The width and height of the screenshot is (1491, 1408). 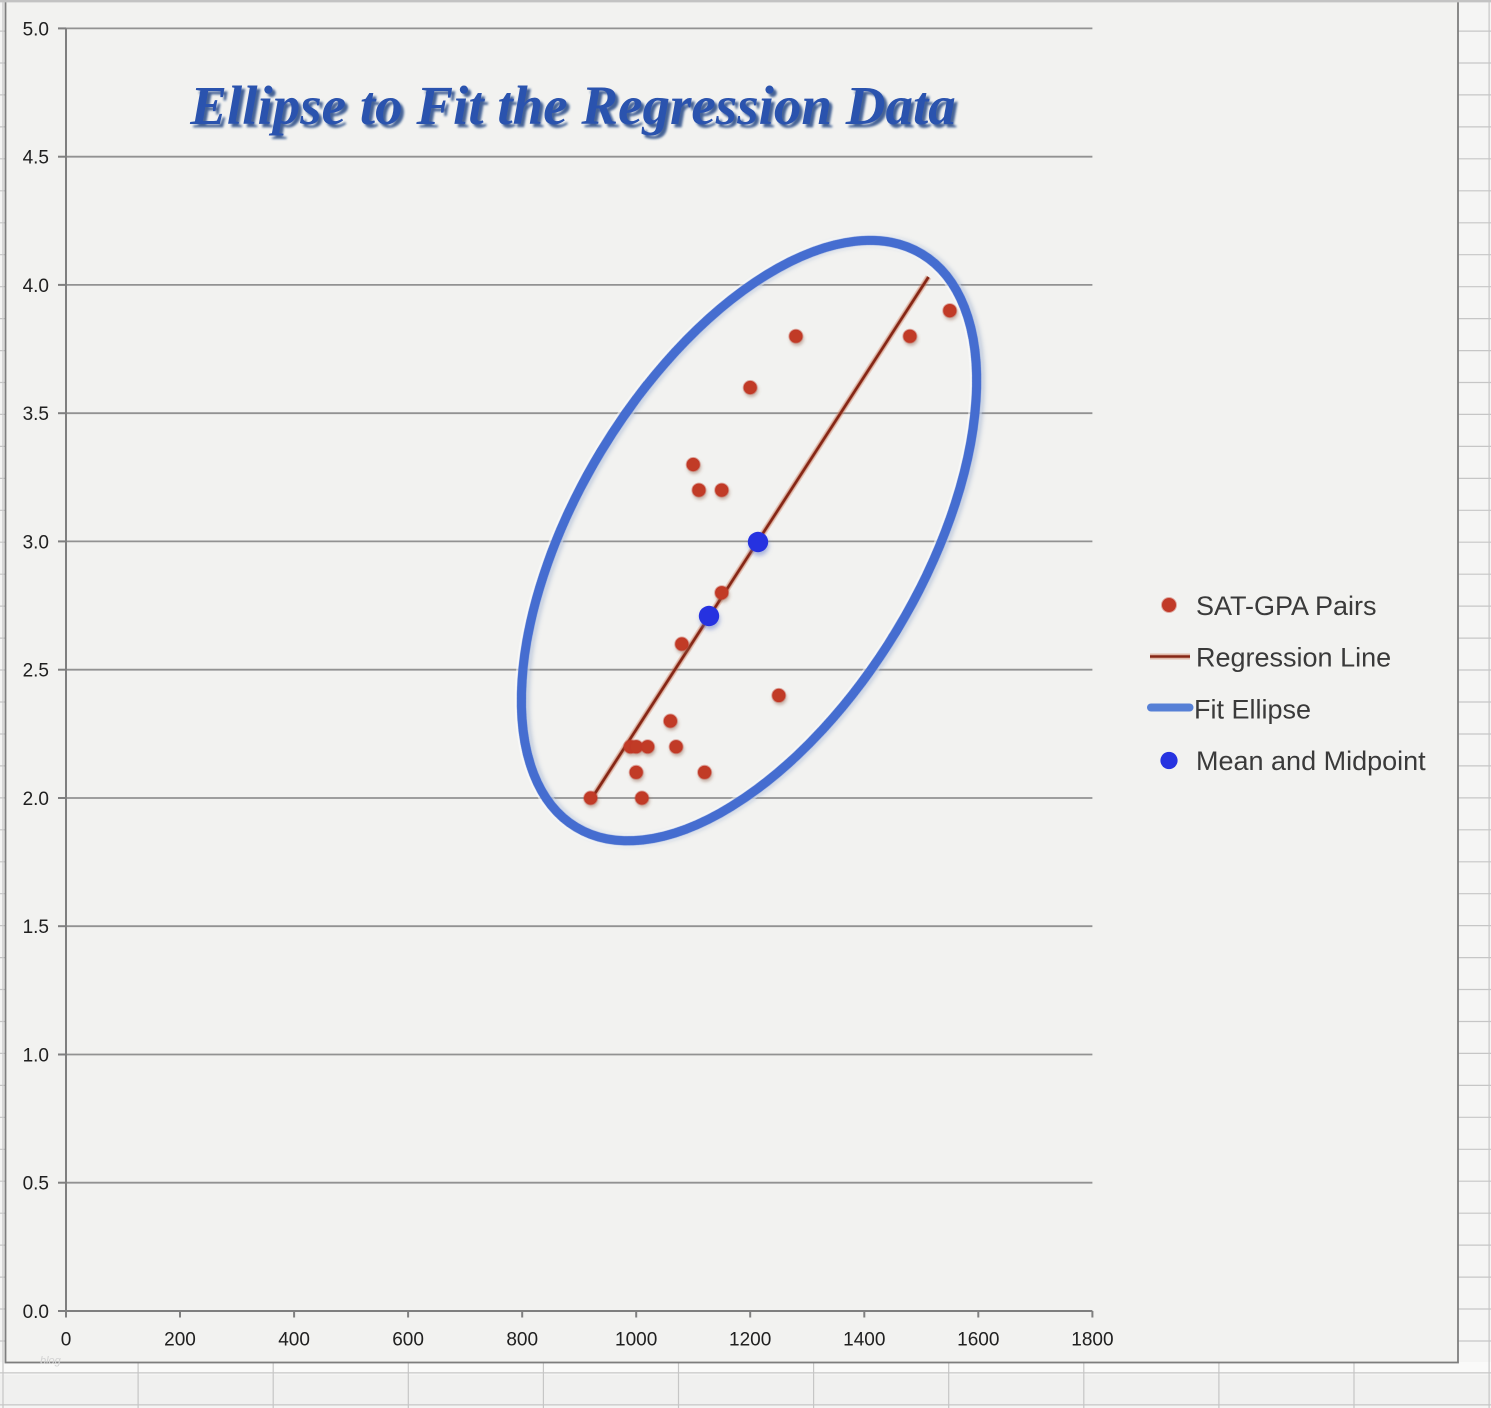 What do you see at coordinates (1293, 658) in the screenshot?
I see `svg-text: Regression Line` at bounding box center [1293, 658].